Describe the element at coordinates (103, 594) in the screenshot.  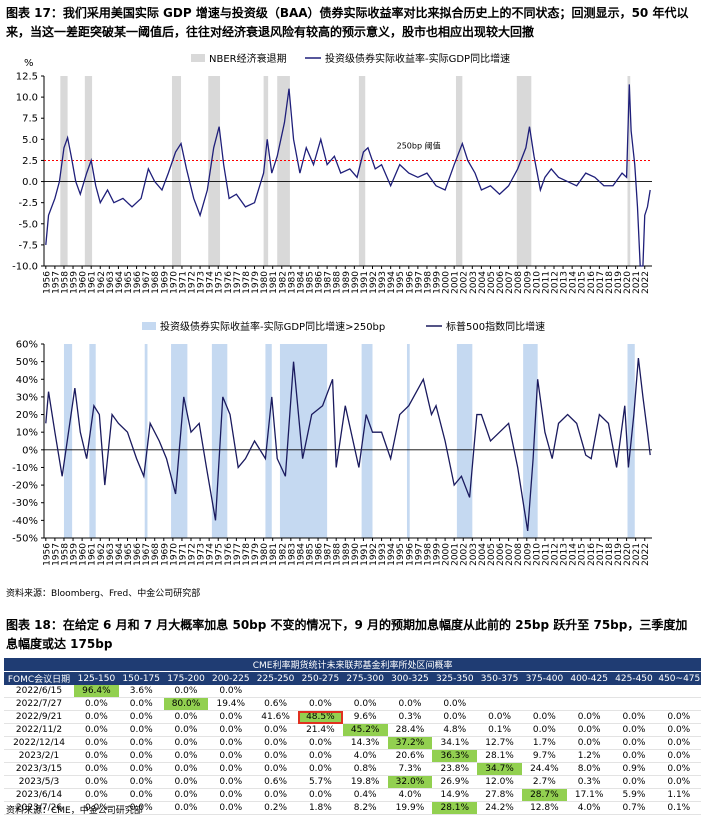
I see `source-note: 资料来源：Bloomberg、Fred、中金公司研究部` at that location.